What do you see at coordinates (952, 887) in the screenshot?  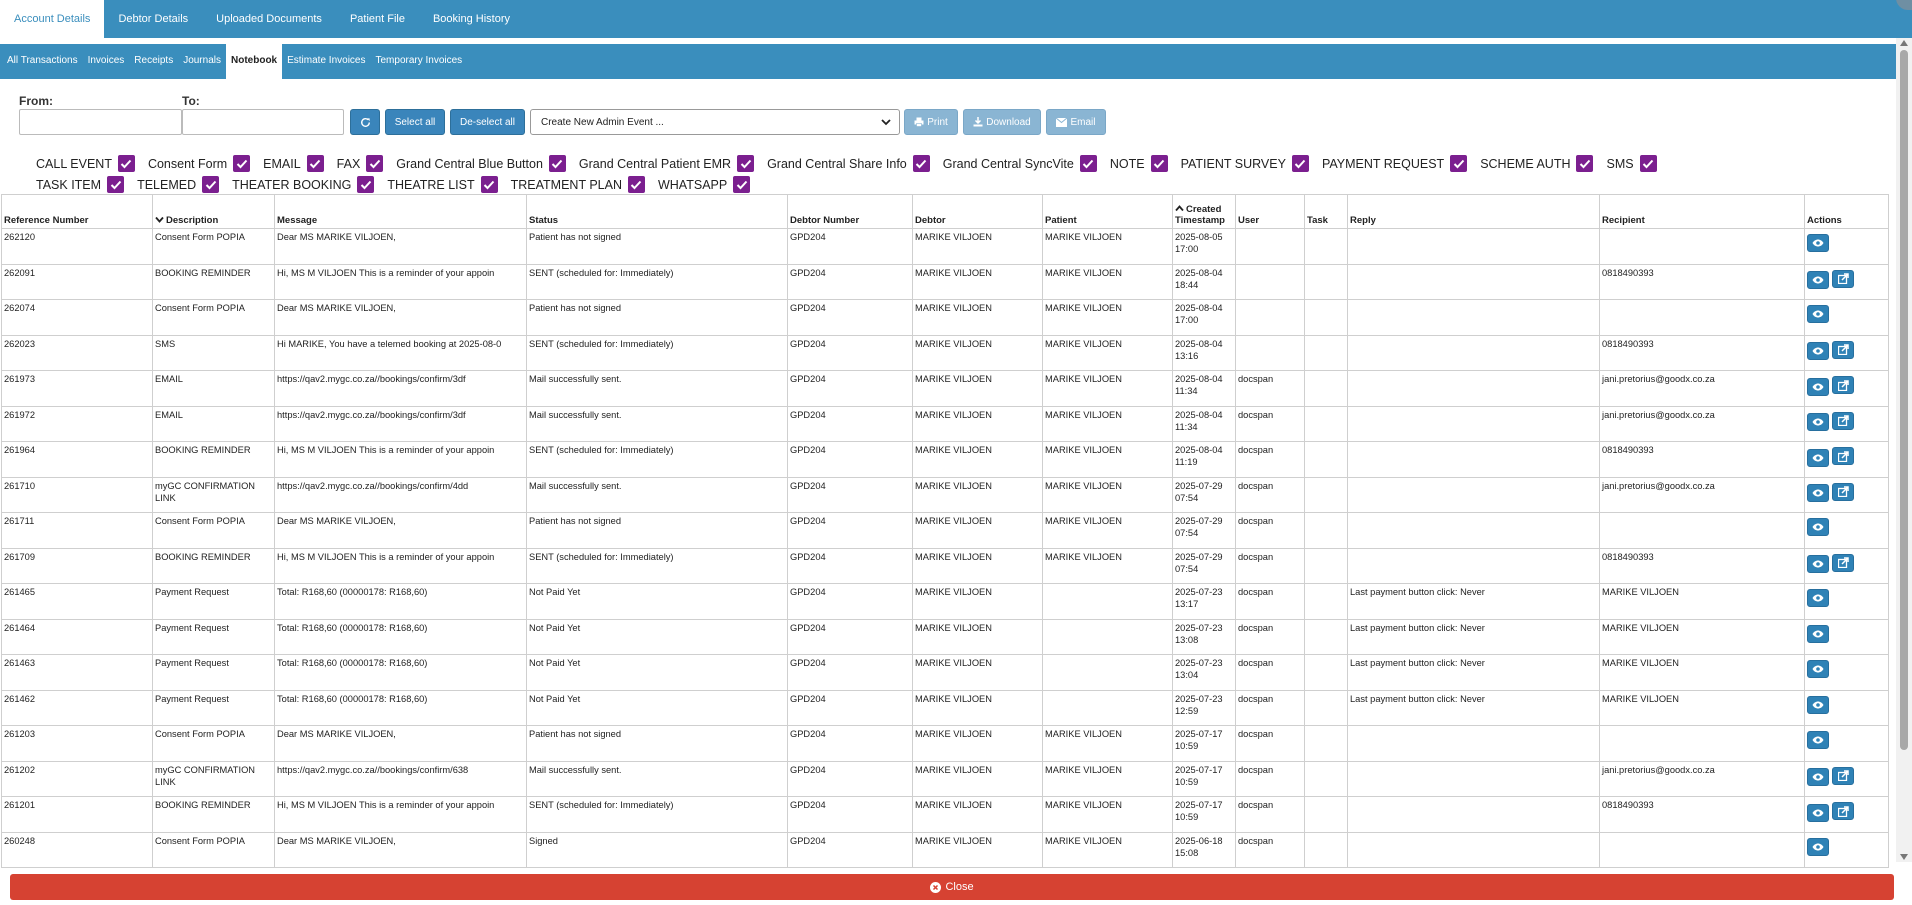 I see `close-button: Close` at bounding box center [952, 887].